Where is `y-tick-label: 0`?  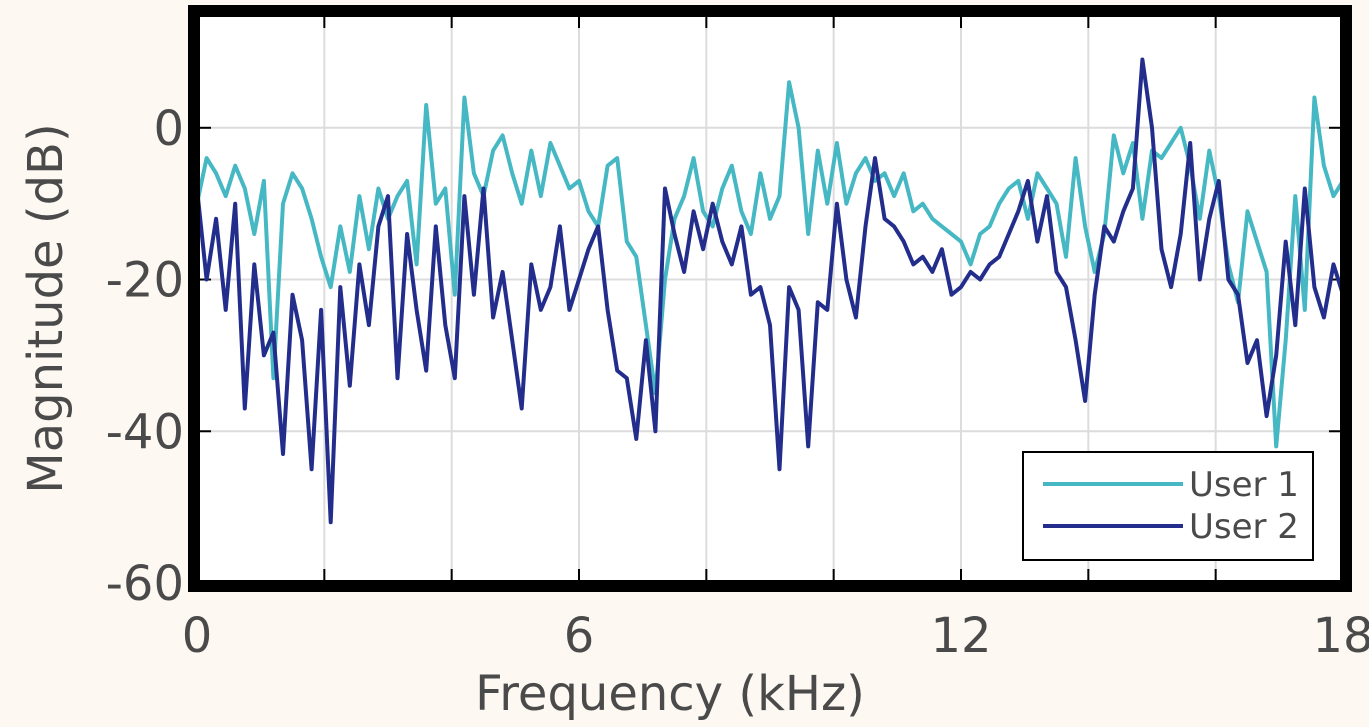
y-tick-label: 0 is located at coordinates (168, 129).